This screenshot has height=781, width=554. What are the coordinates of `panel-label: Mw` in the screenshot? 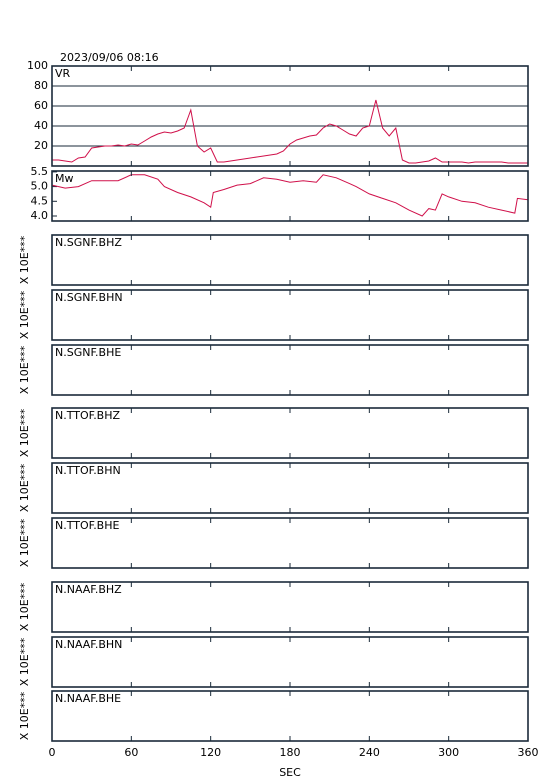 It's located at (64, 178).